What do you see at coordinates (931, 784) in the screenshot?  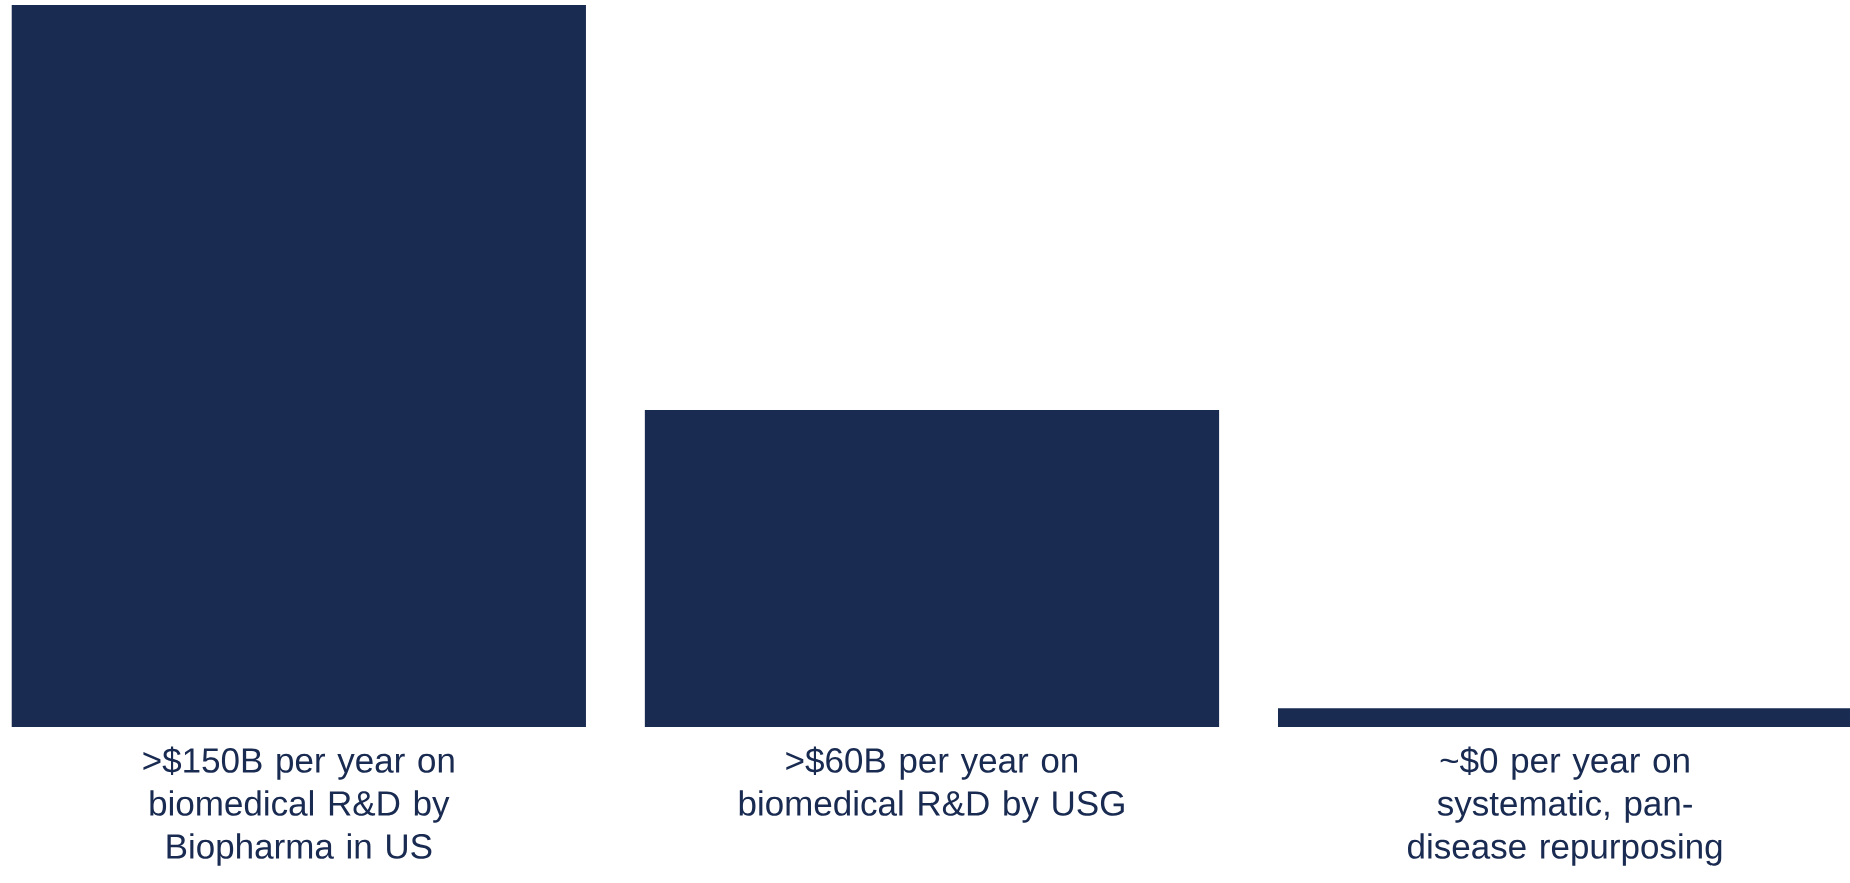 I see `x-tick-label: >$60B per year on biomedical R&D by USG` at bounding box center [931, 784].